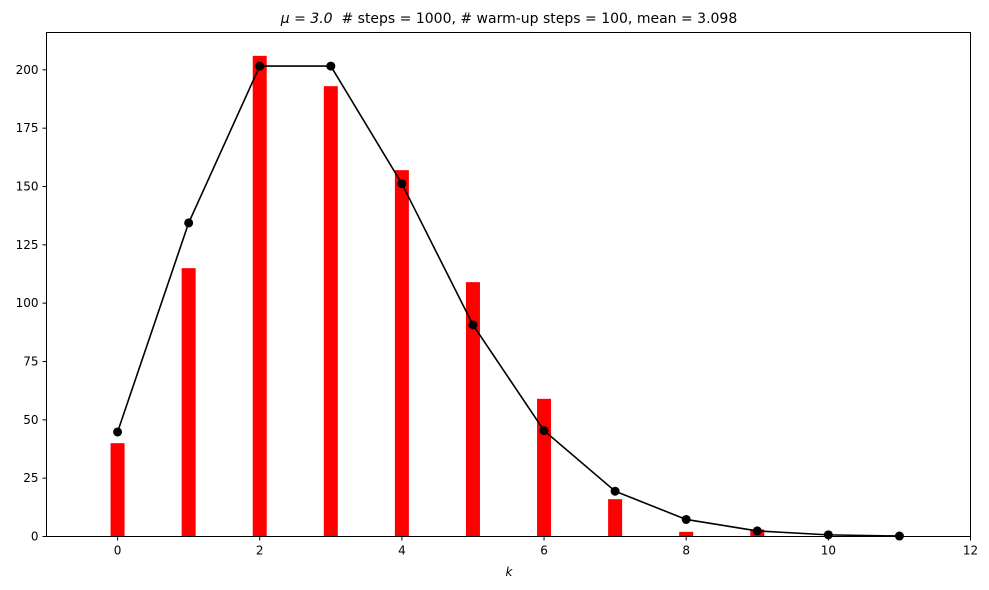 This screenshot has height=590, width=989. Describe the element at coordinates (27, 128) in the screenshot. I see `y-tick-label-175: 175` at that location.